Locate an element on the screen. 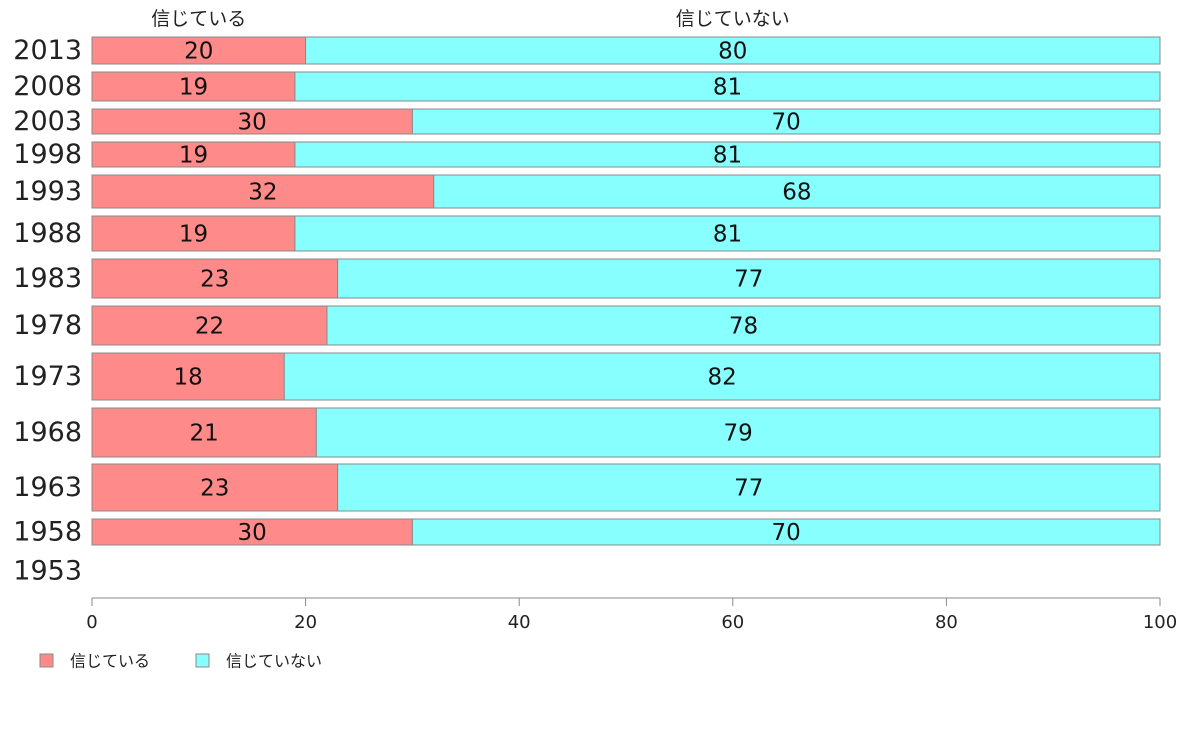 This screenshot has height=736, width=1188. value-label-believe-1978: 22 is located at coordinates (209, 327).